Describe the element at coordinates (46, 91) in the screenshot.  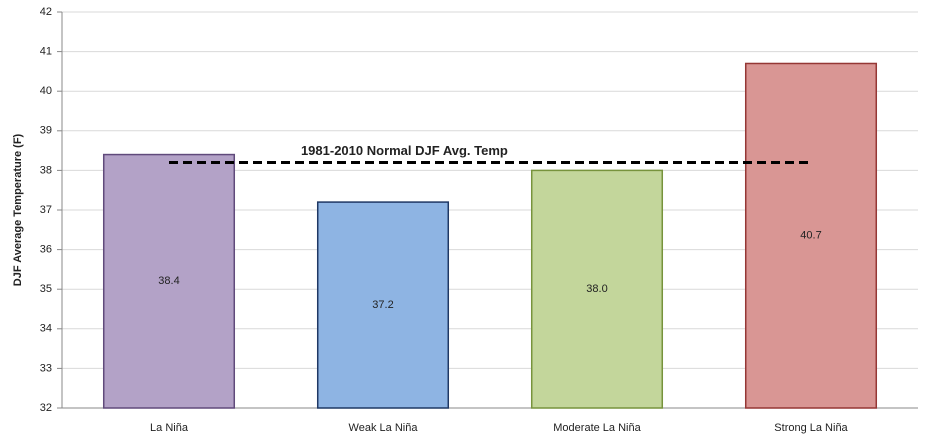
I see `y-tick-label: 40` at that location.